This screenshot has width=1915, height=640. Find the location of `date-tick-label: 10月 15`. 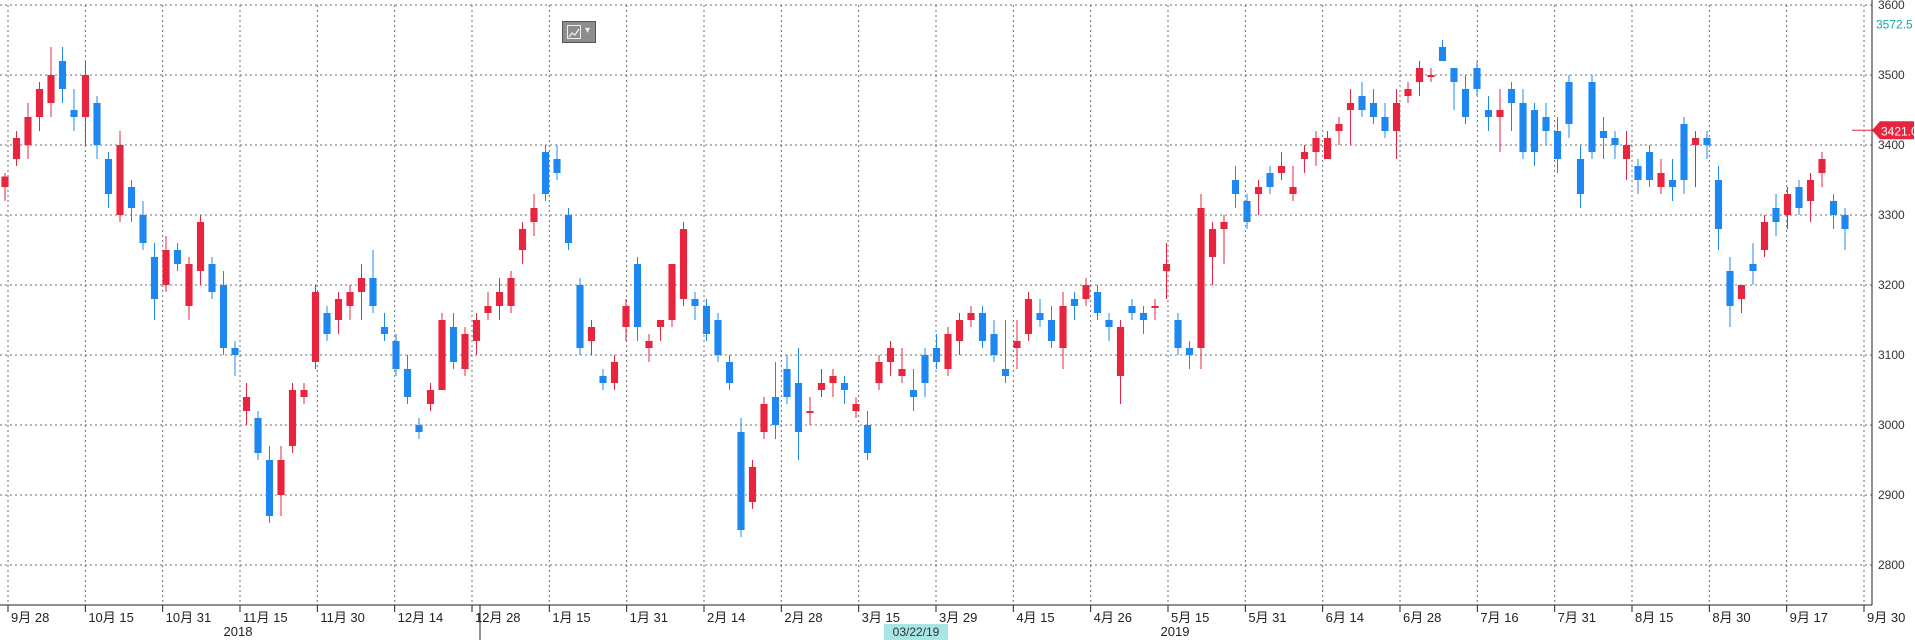

date-tick-label: 10月 15 is located at coordinates (111, 617).